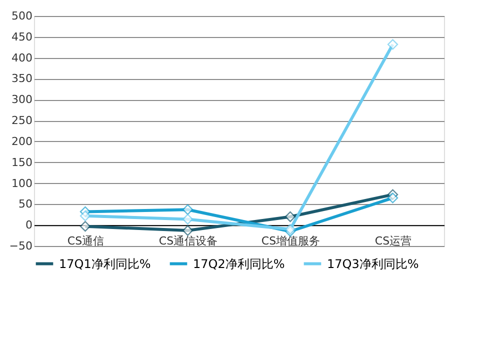 The height and width of the screenshot is (346, 487). What do you see at coordinates (22, 99) in the screenshot?
I see `y-tick-label: 300` at bounding box center [22, 99].